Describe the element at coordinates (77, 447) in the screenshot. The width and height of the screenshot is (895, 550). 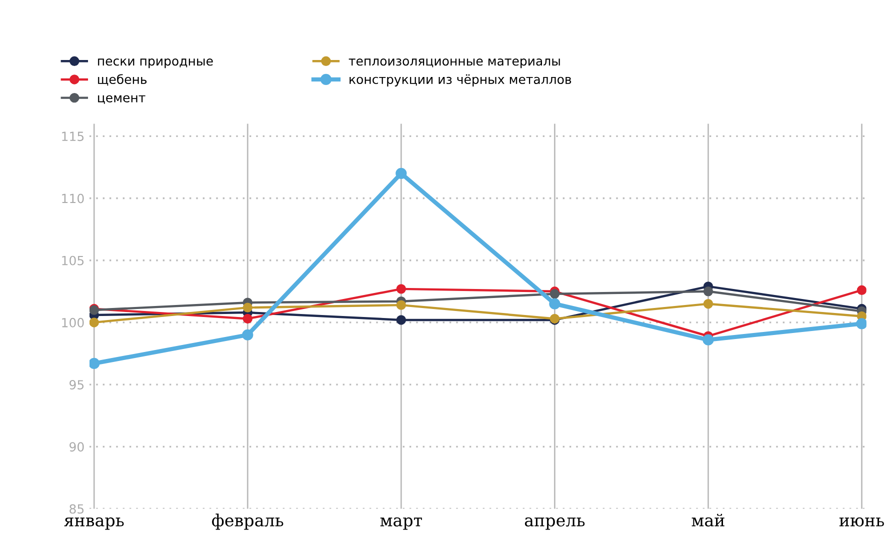
I see `y-tick-label: 90` at that location.